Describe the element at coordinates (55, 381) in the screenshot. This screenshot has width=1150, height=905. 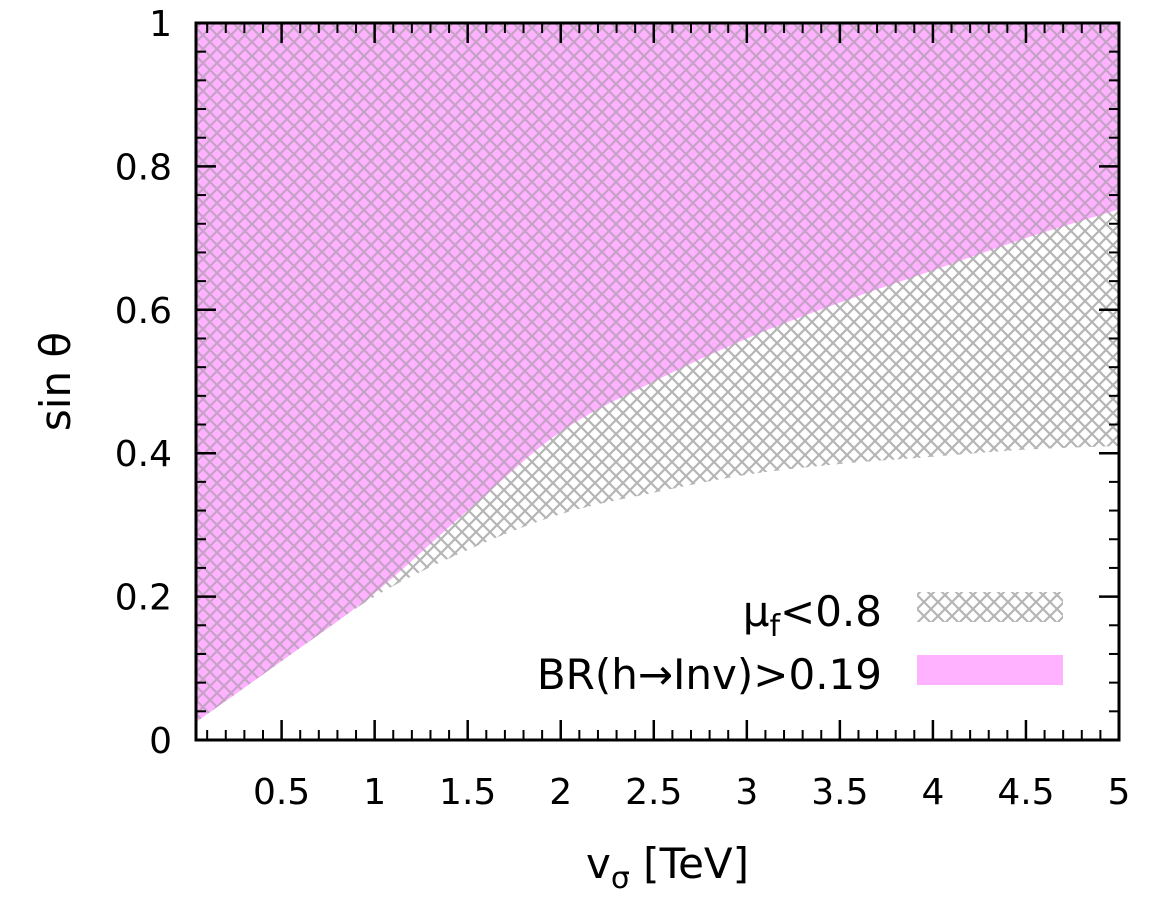
I see `y-axis-title: sin θ` at that location.